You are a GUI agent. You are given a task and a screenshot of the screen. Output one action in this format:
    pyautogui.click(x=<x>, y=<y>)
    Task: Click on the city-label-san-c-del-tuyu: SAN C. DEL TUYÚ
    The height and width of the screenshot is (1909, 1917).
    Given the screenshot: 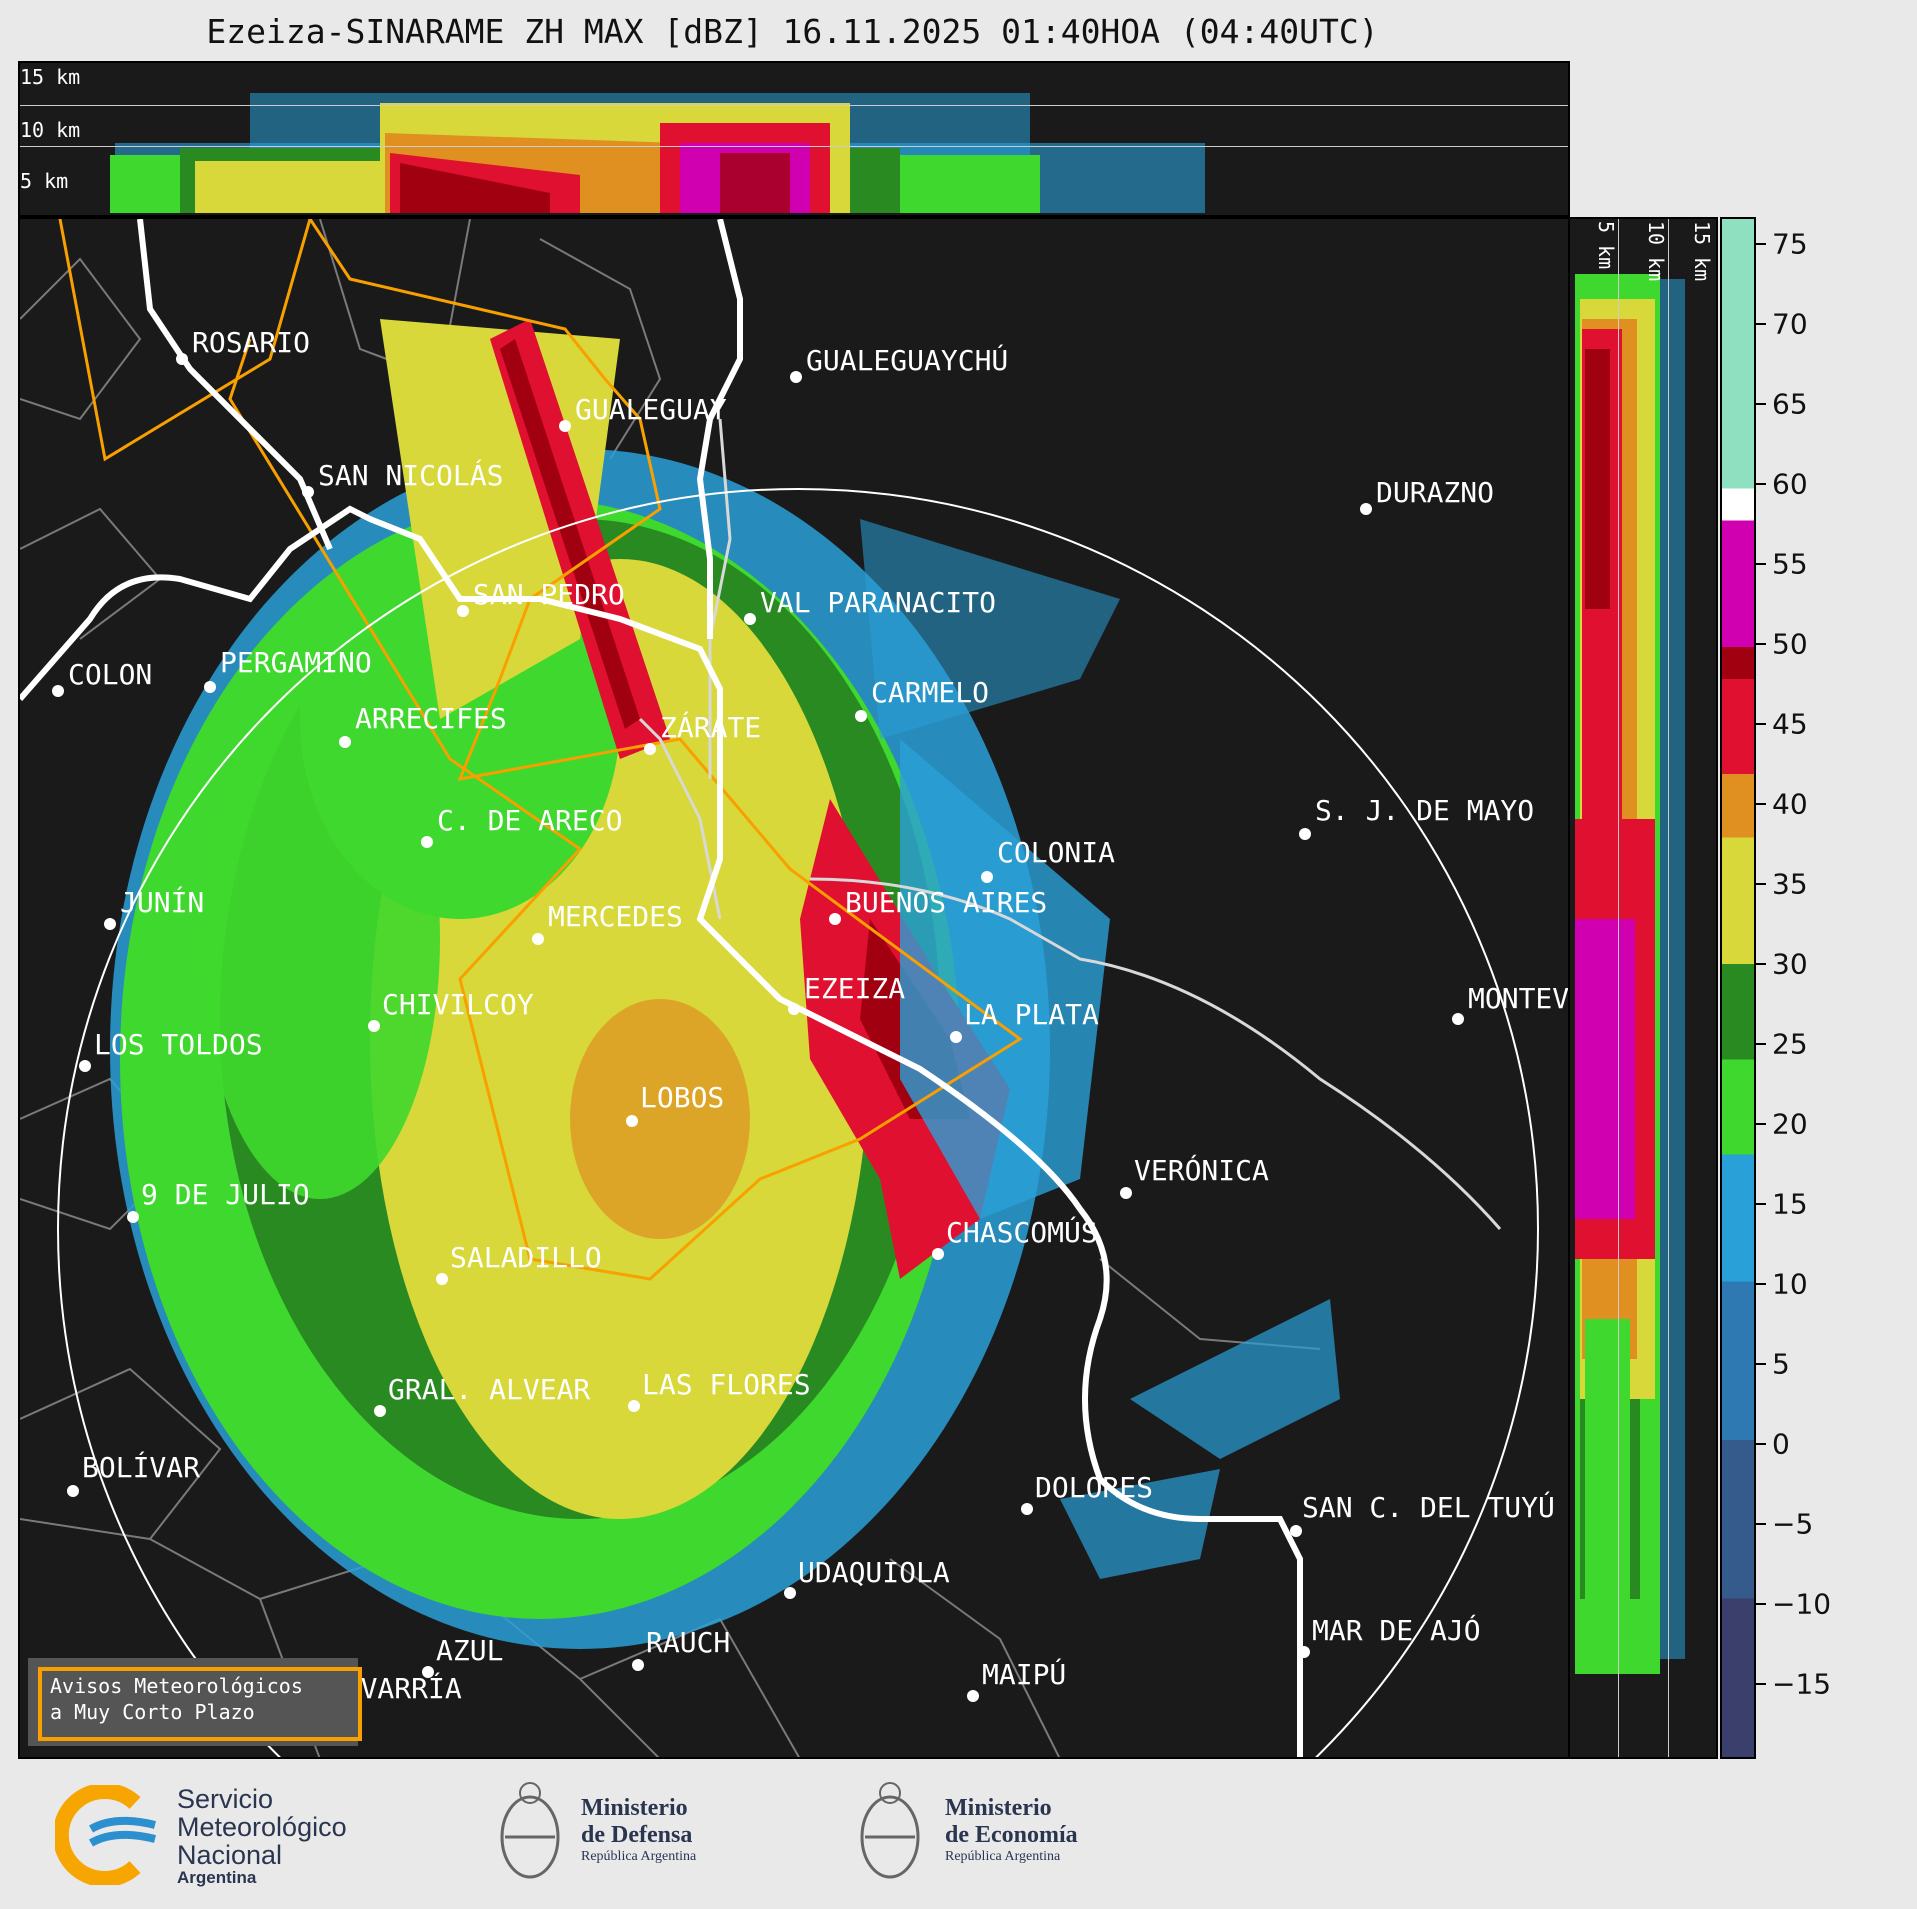 What is the action you would take?
    pyautogui.click(x=1428, y=1507)
    